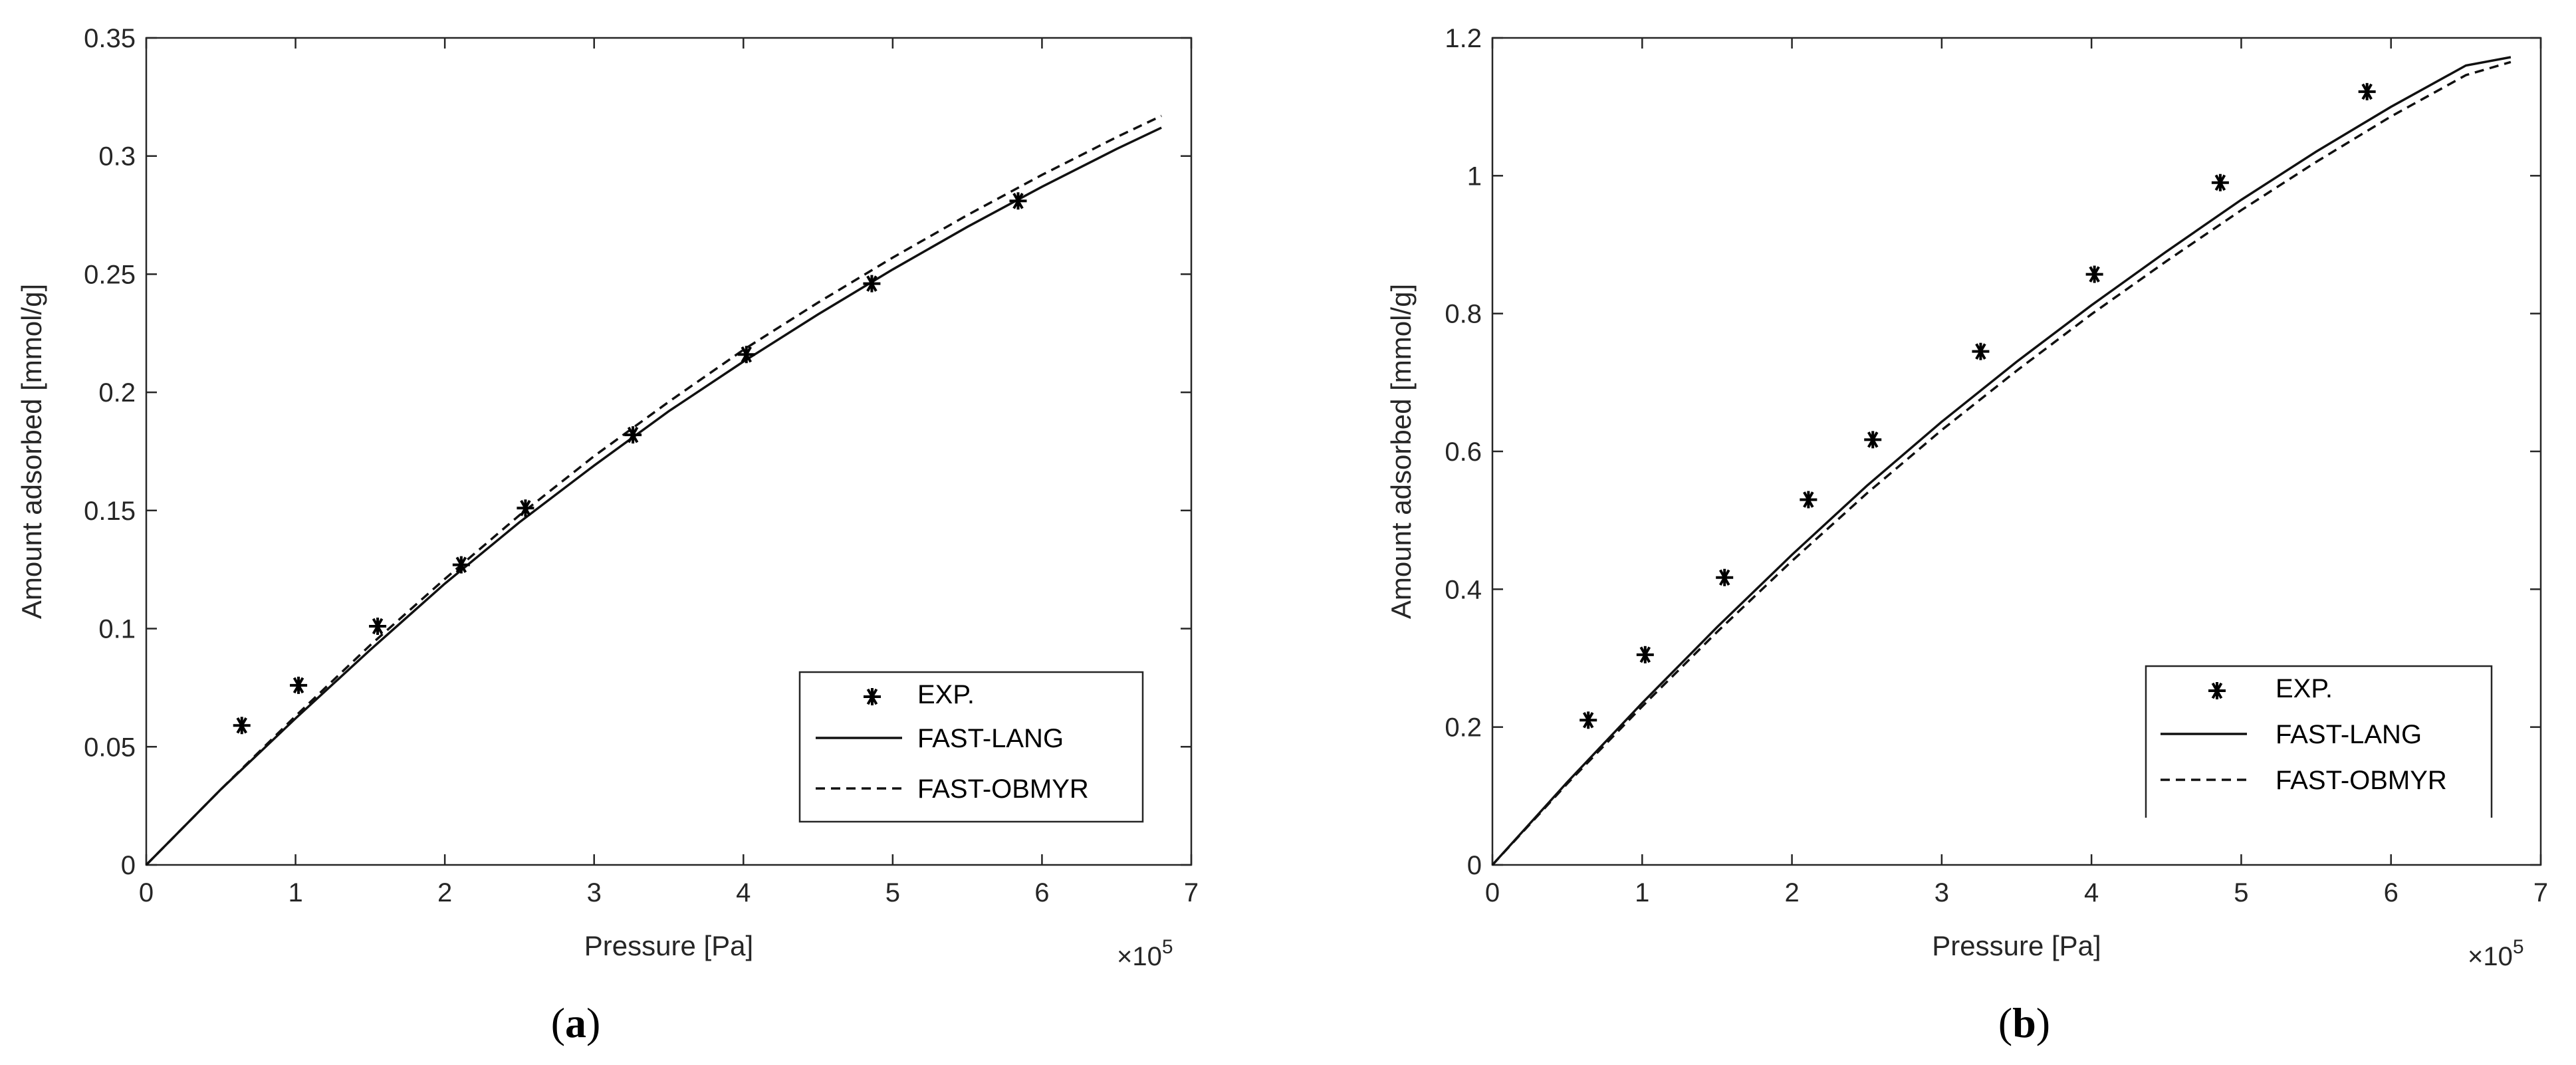  I want to click on y-tick-label: 0.8, so click(1463, 314).